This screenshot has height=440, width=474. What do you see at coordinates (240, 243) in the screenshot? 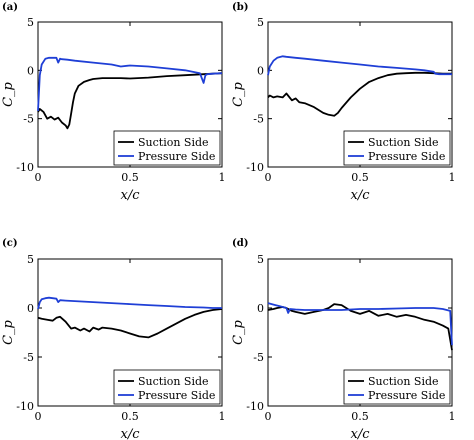
I see `panel-label: (d)` at bounding box center [240, 243].